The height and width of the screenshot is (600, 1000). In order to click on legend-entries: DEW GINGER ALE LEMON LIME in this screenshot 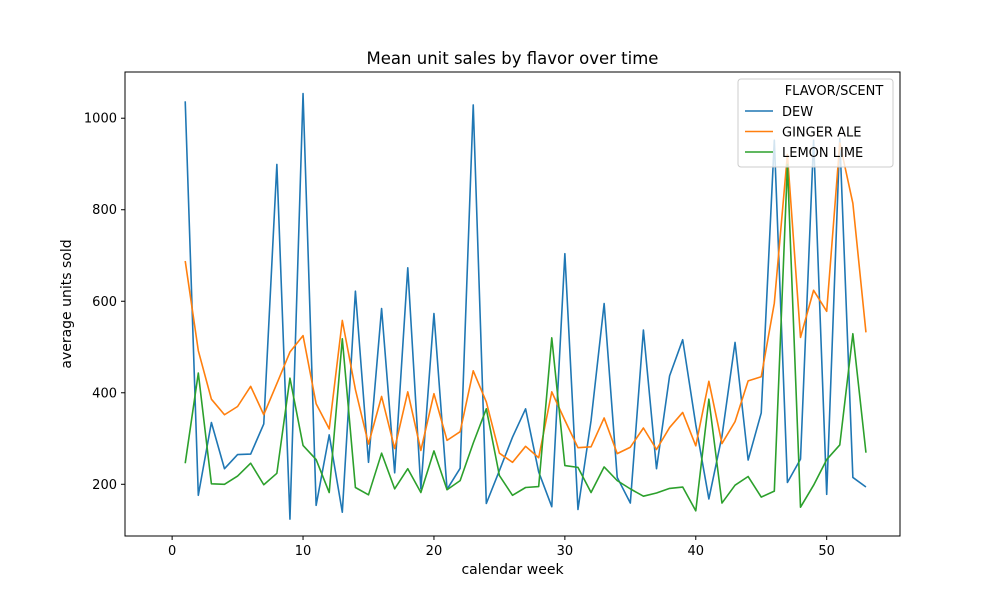, I will do `click(804, 133)`.